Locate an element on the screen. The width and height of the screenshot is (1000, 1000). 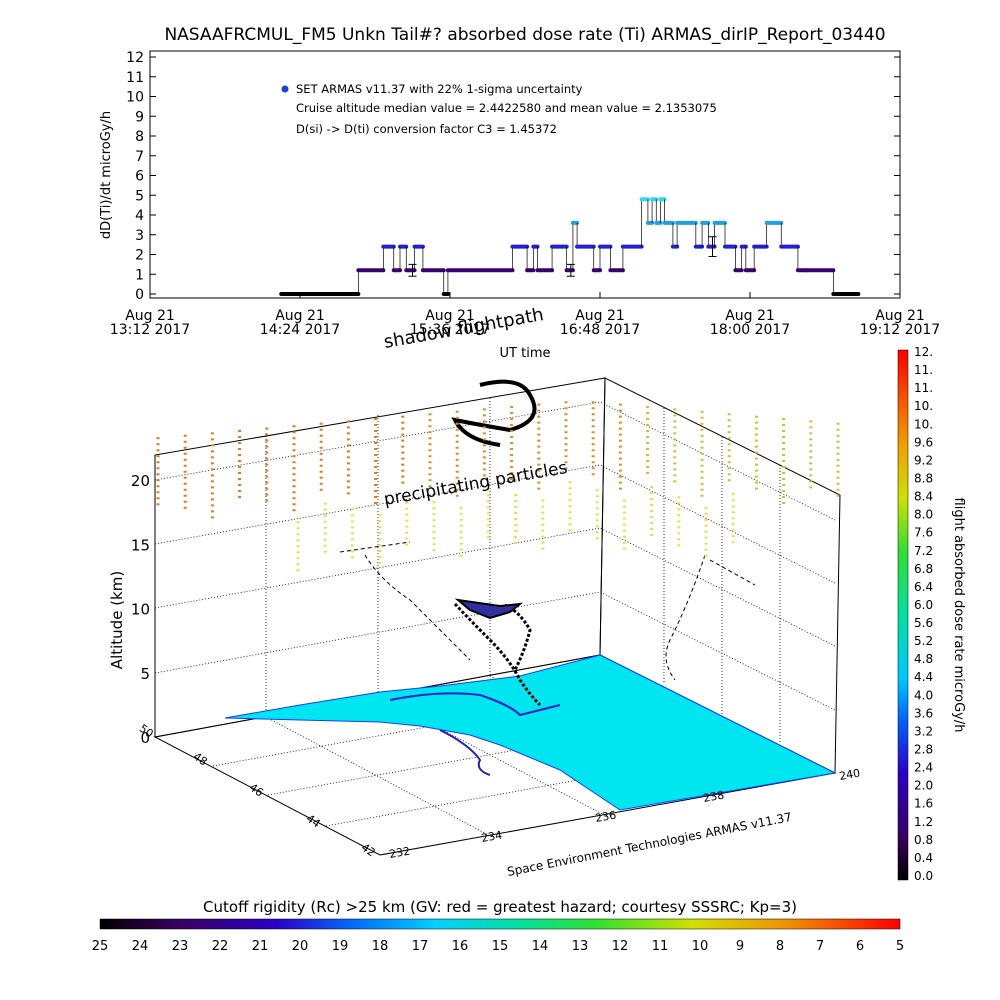
precipitating-particles-label: precipitating particles is located at coordinates (475, 484).